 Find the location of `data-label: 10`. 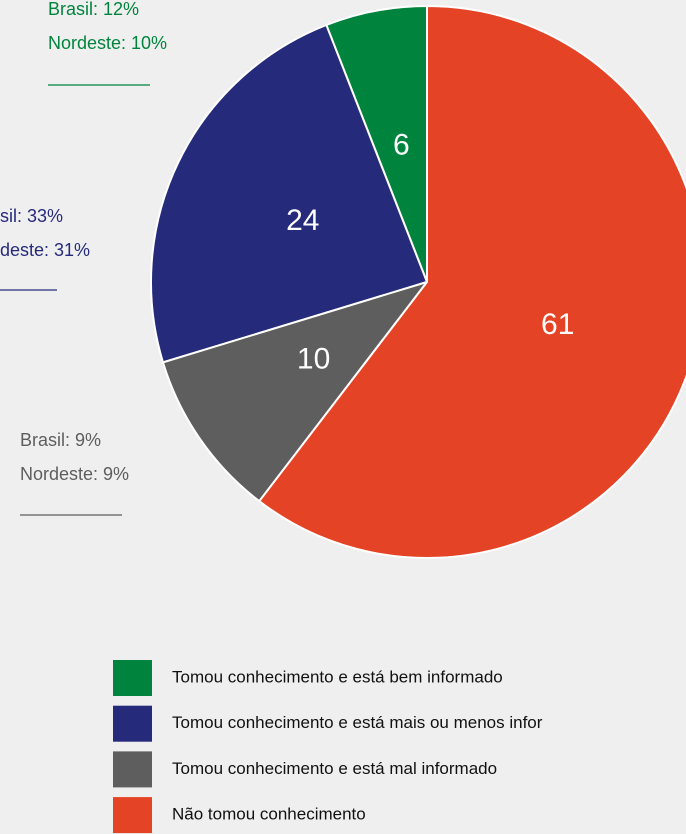

data-label: 10 is located at coordinates (313, 359).